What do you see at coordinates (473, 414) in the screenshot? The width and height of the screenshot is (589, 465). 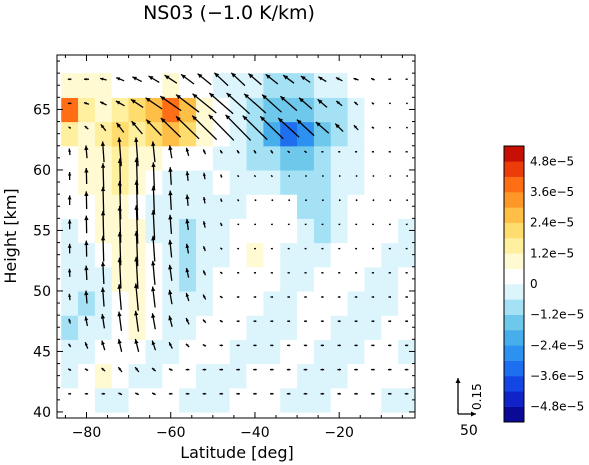 I see `reference-arrowhead-horizontal` at bounding box center [473, 414].